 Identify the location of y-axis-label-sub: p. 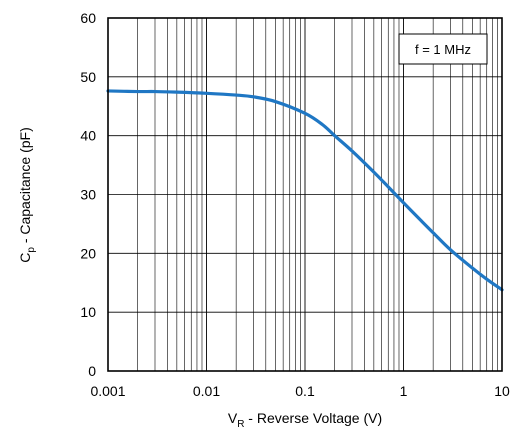
(31, 250).